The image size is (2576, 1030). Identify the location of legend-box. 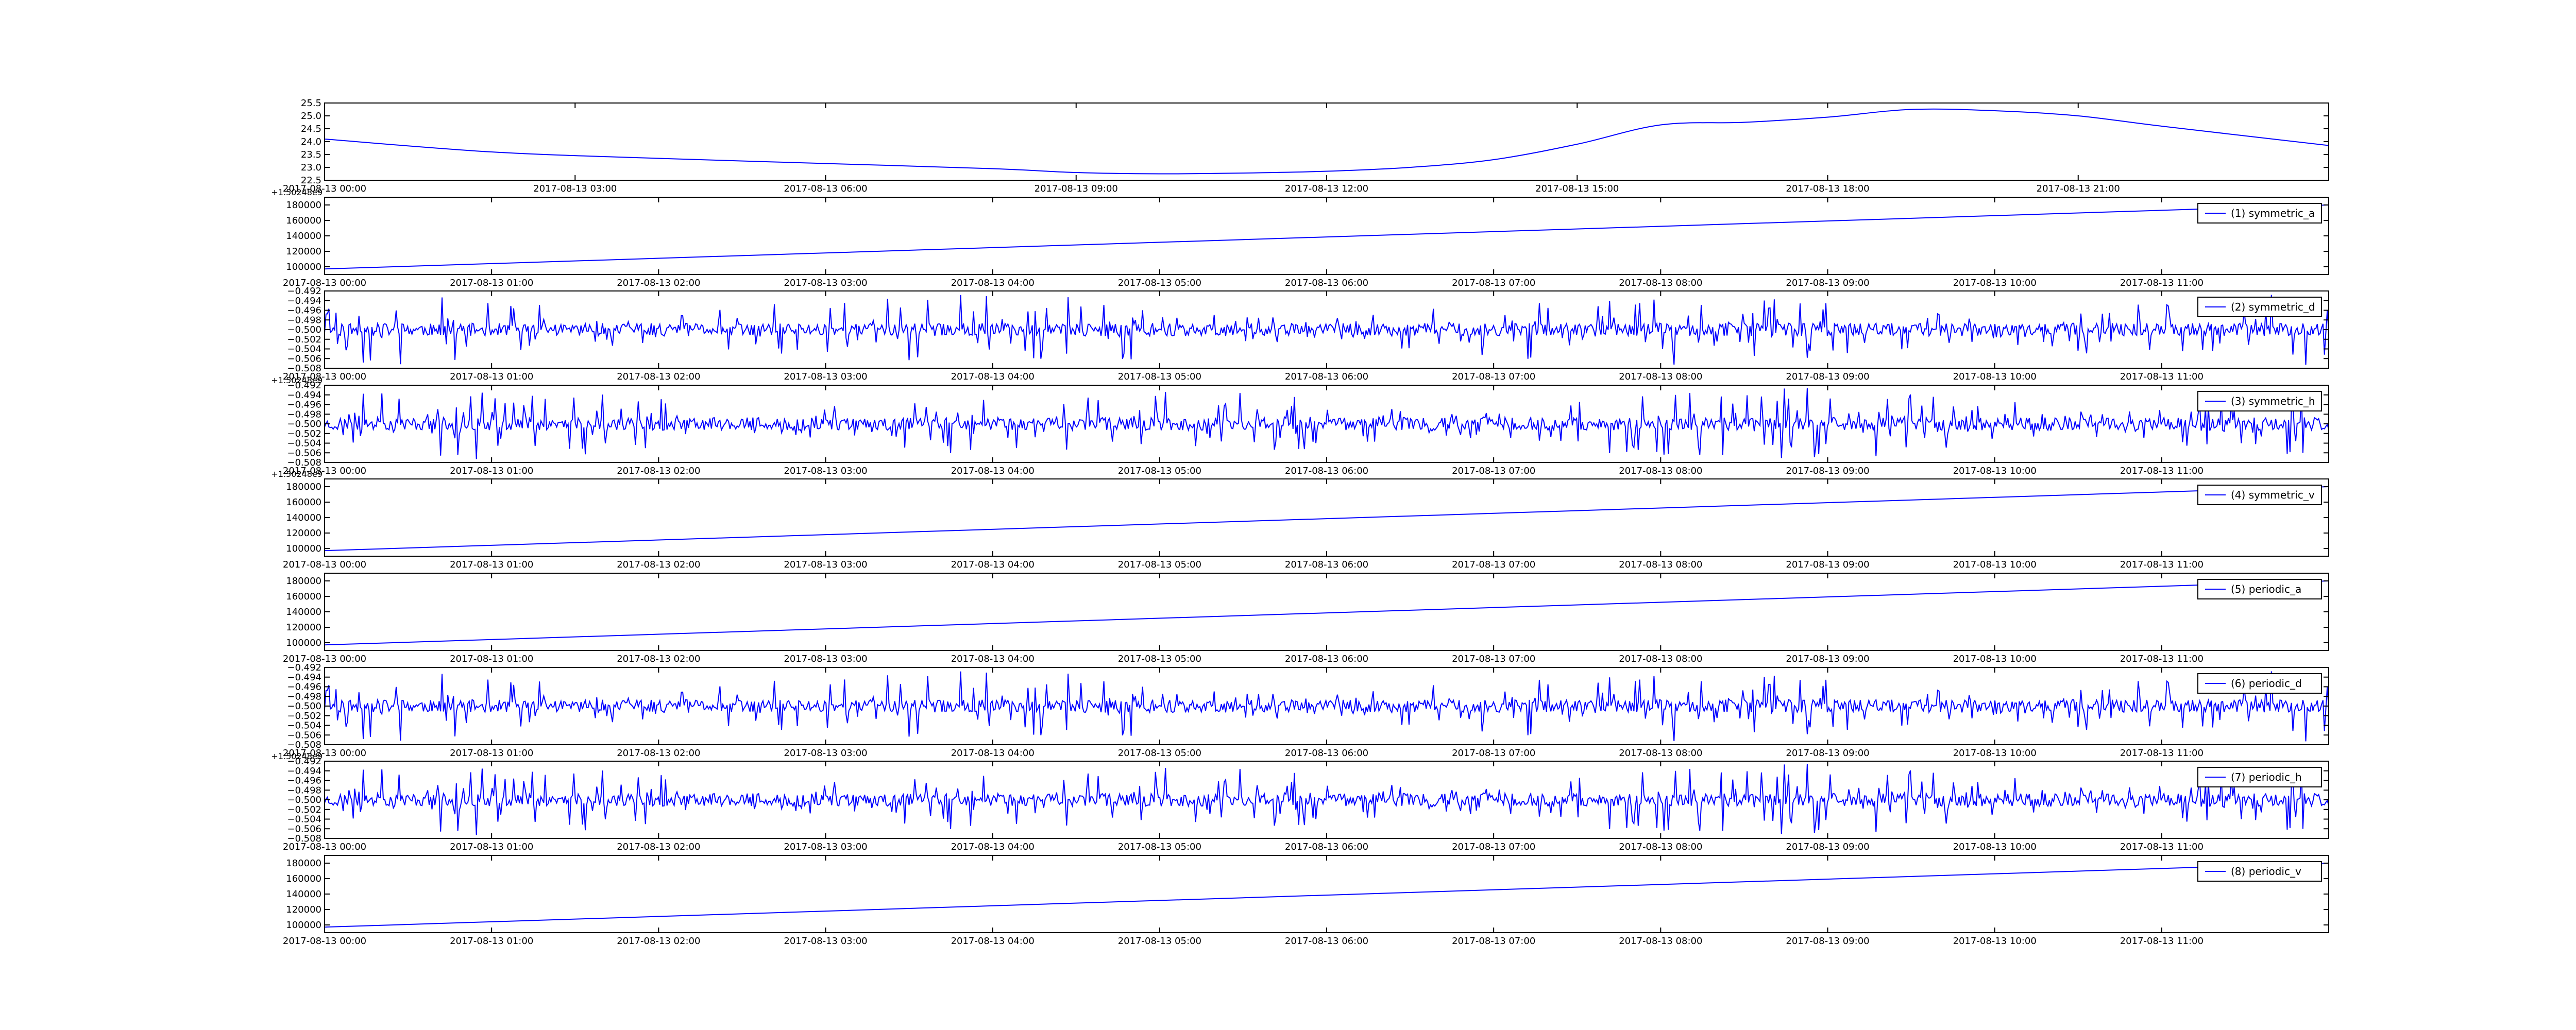
(2259, 777).